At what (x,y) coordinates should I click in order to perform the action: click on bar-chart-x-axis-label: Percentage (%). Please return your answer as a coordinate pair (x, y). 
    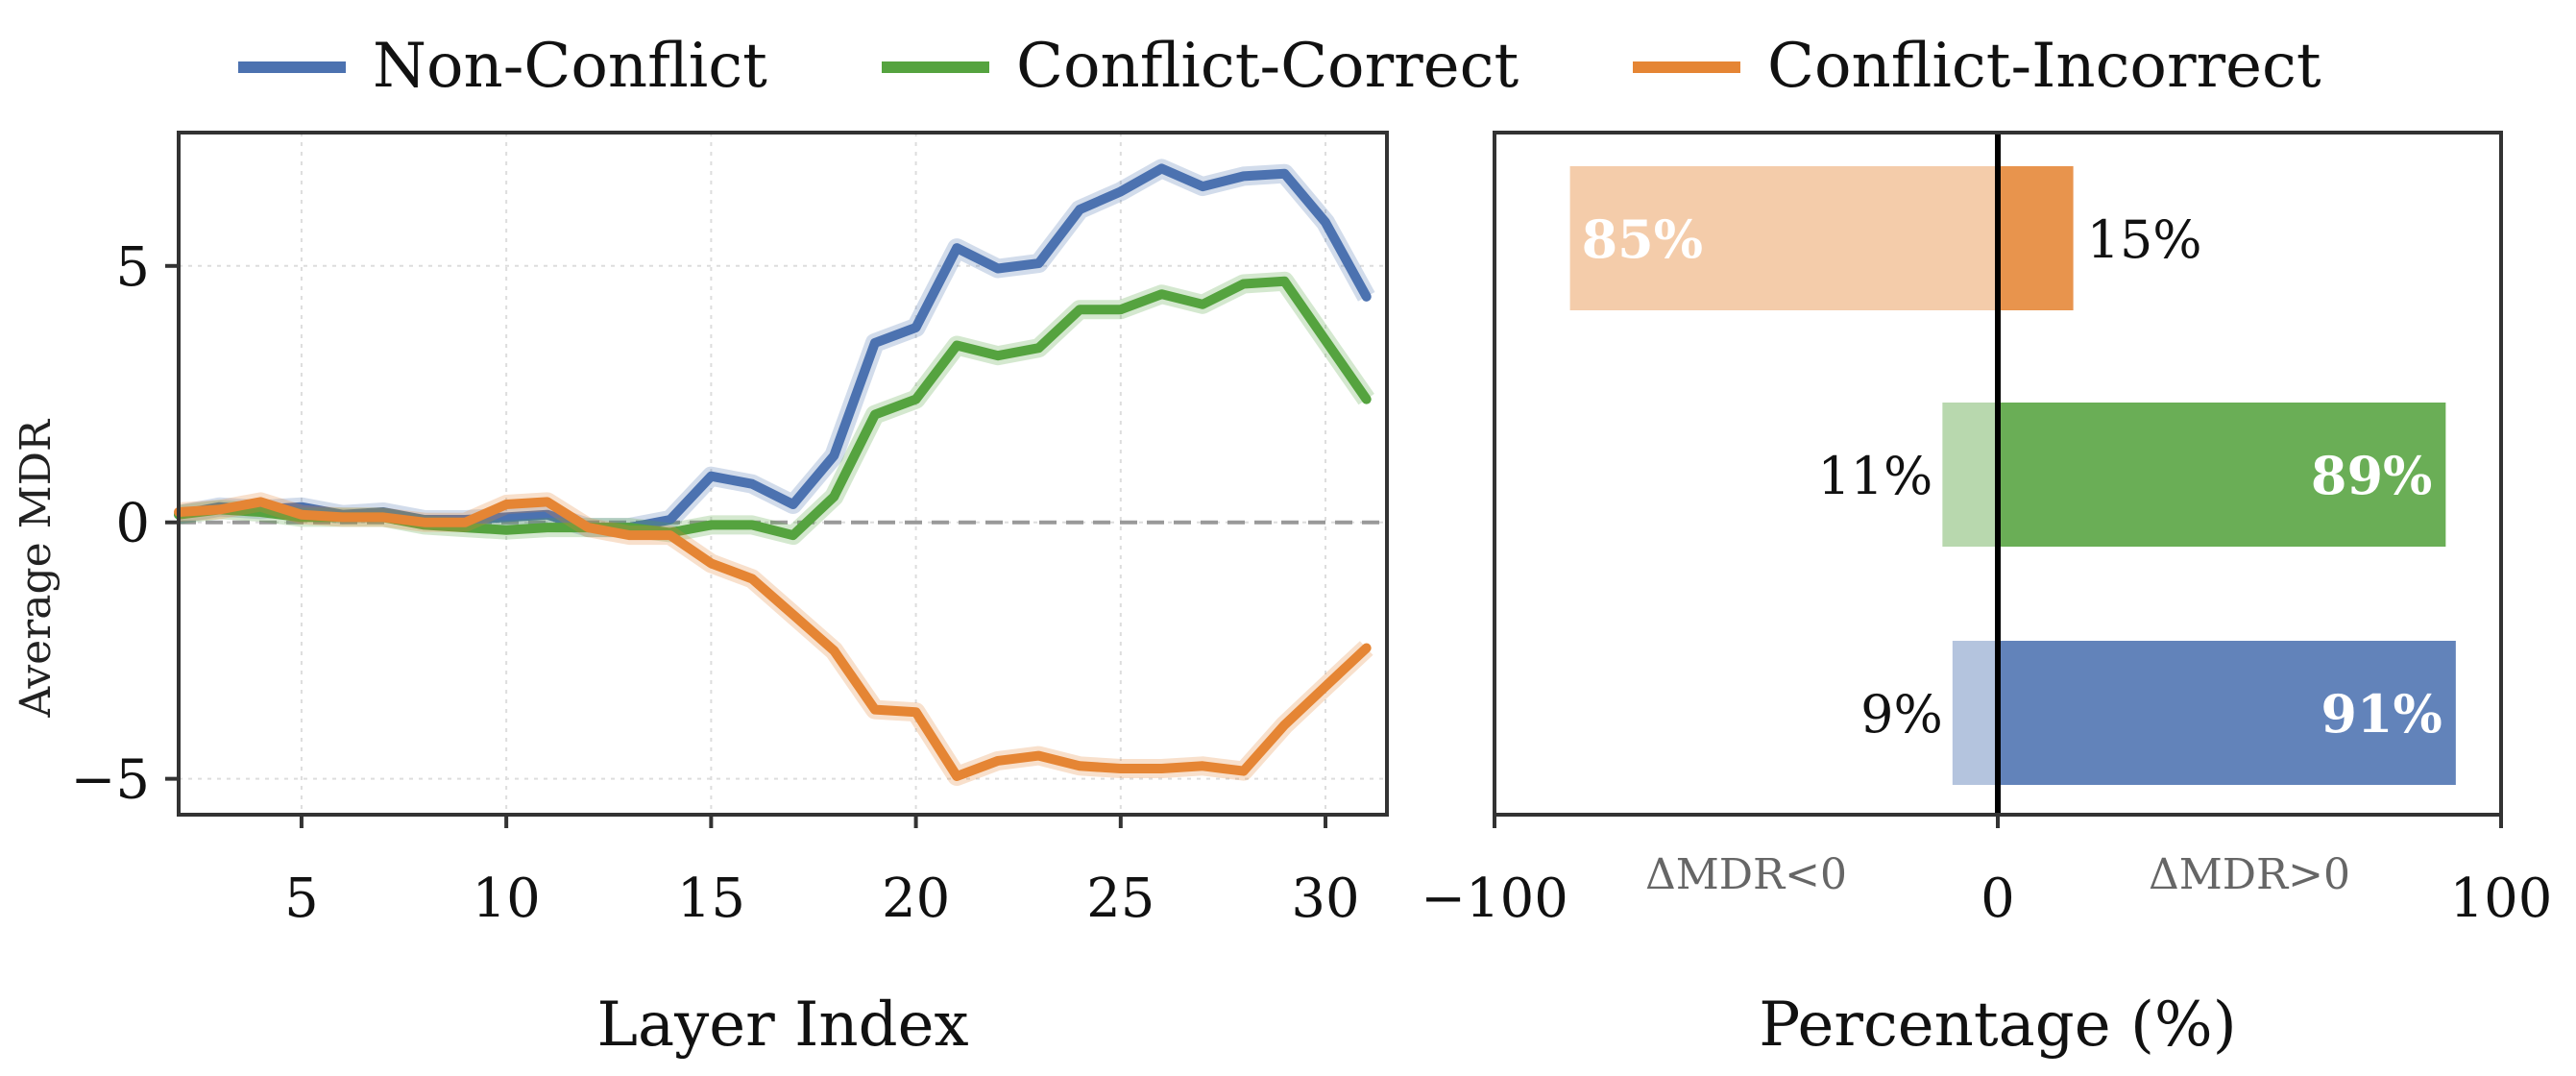
    Looking at the image, I should click on (1997, 1025).